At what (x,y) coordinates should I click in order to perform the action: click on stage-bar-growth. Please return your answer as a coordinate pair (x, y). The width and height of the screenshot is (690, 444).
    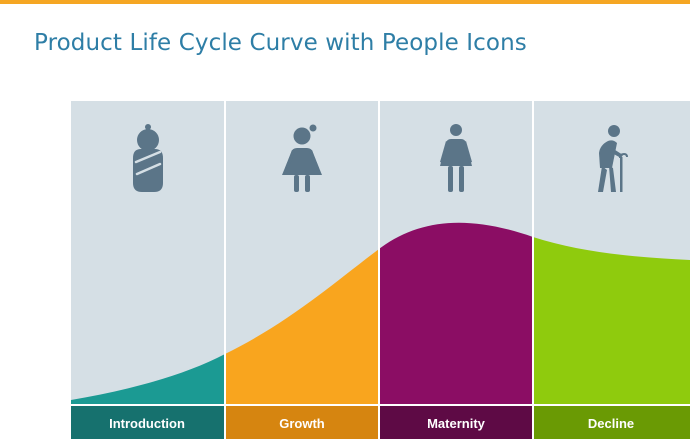
    Looking at the image, I should click on (302, 422).